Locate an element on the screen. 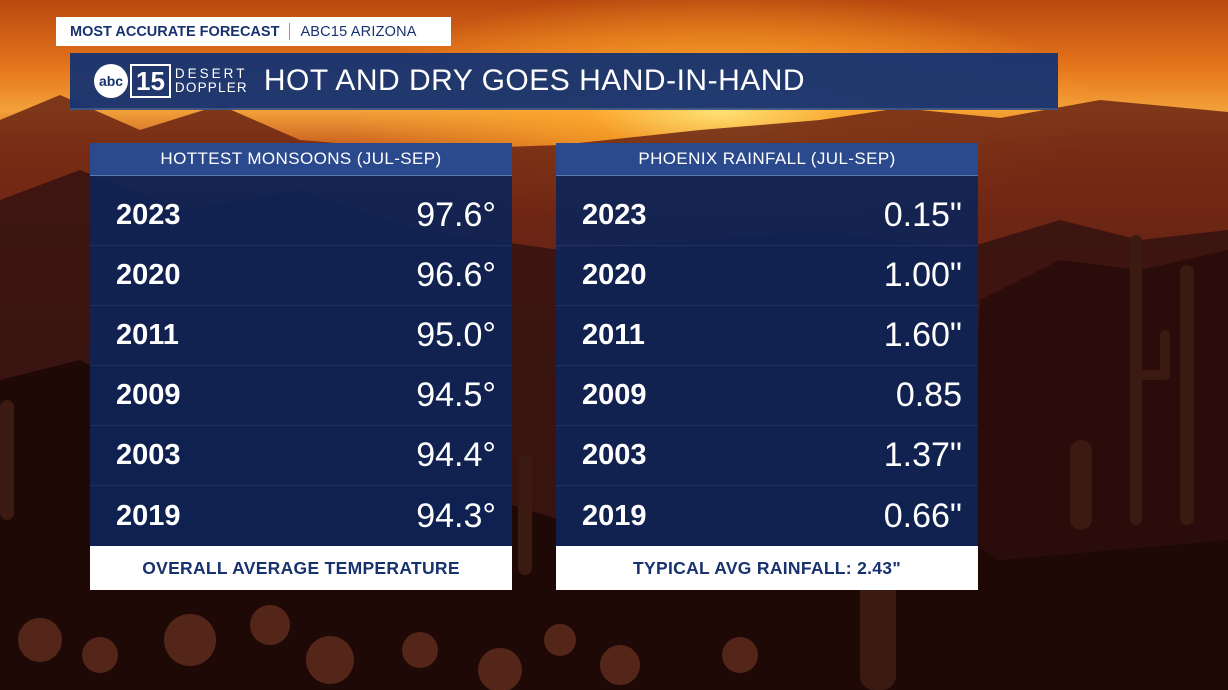  abc15-desert-doppler-logo: abc 15 DESERT DOPPLER is located at coordinates (171, 81).